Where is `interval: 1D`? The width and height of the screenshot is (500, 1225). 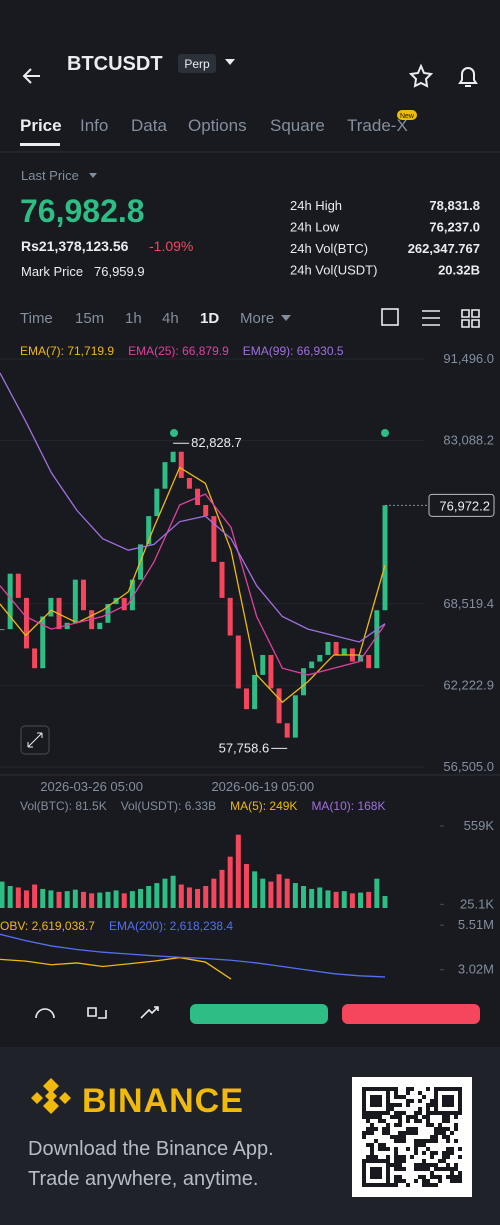 interval: 1D is located at coordinates (209, 318).